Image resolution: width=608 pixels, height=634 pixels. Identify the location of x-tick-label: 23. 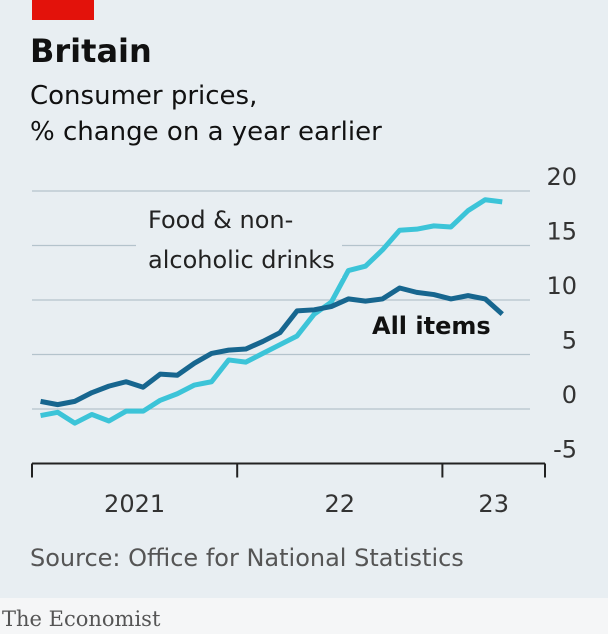
(493, 504).